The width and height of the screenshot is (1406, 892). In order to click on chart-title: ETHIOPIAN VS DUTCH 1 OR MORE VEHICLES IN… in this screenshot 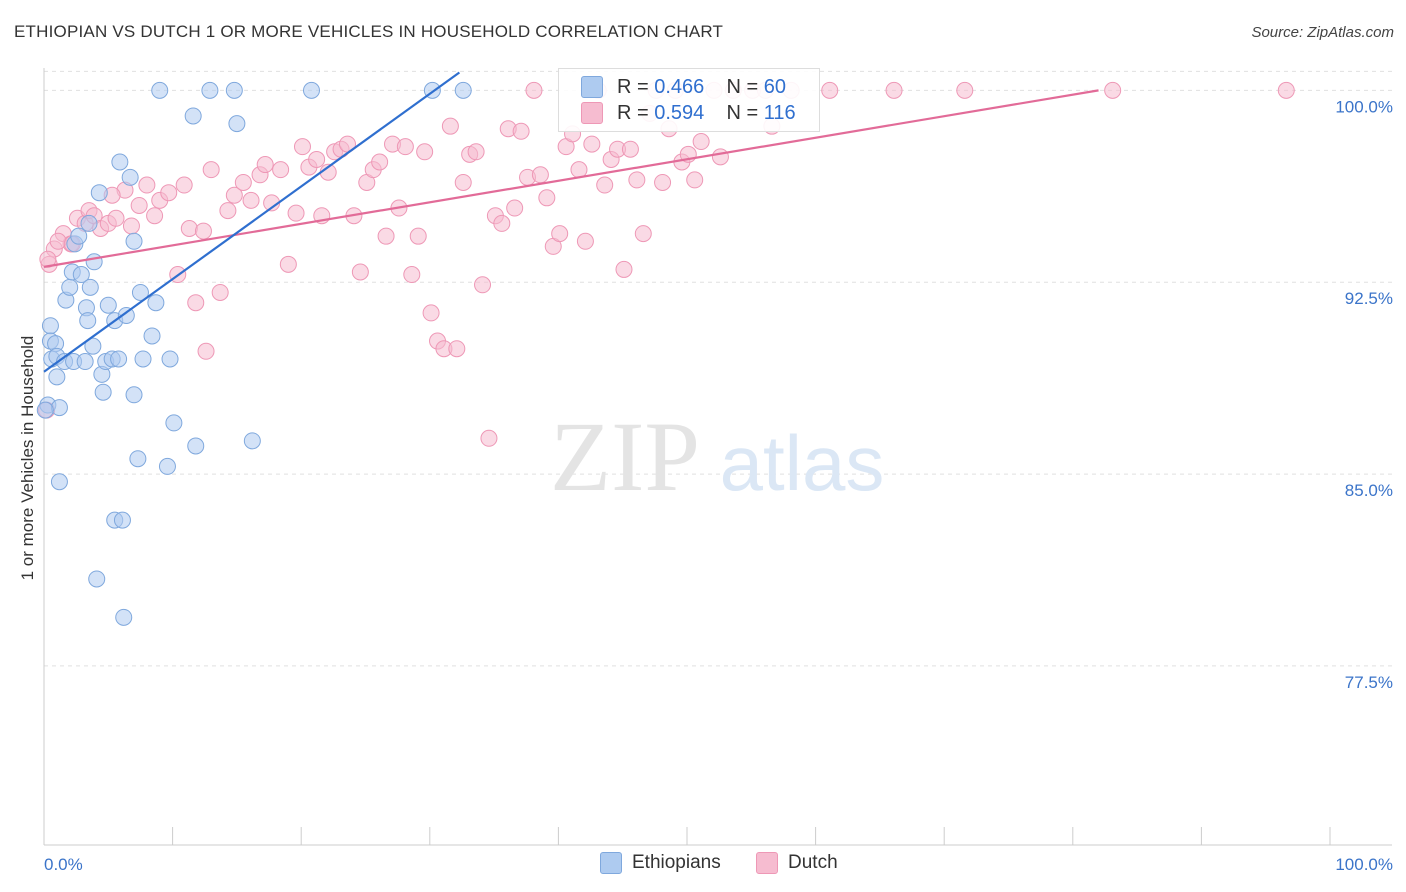, I will do `click(369, 31)`.